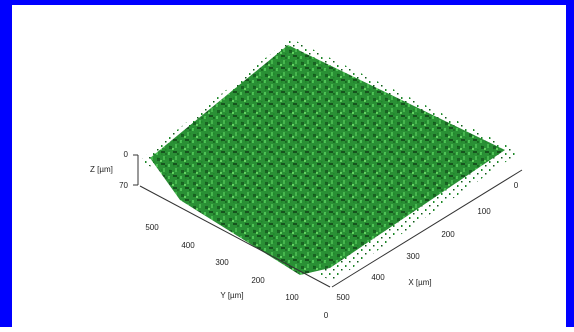 The height and width of the screenshot is (332, 574). I want to click on z-tick-label: 70, so click(123, 185).